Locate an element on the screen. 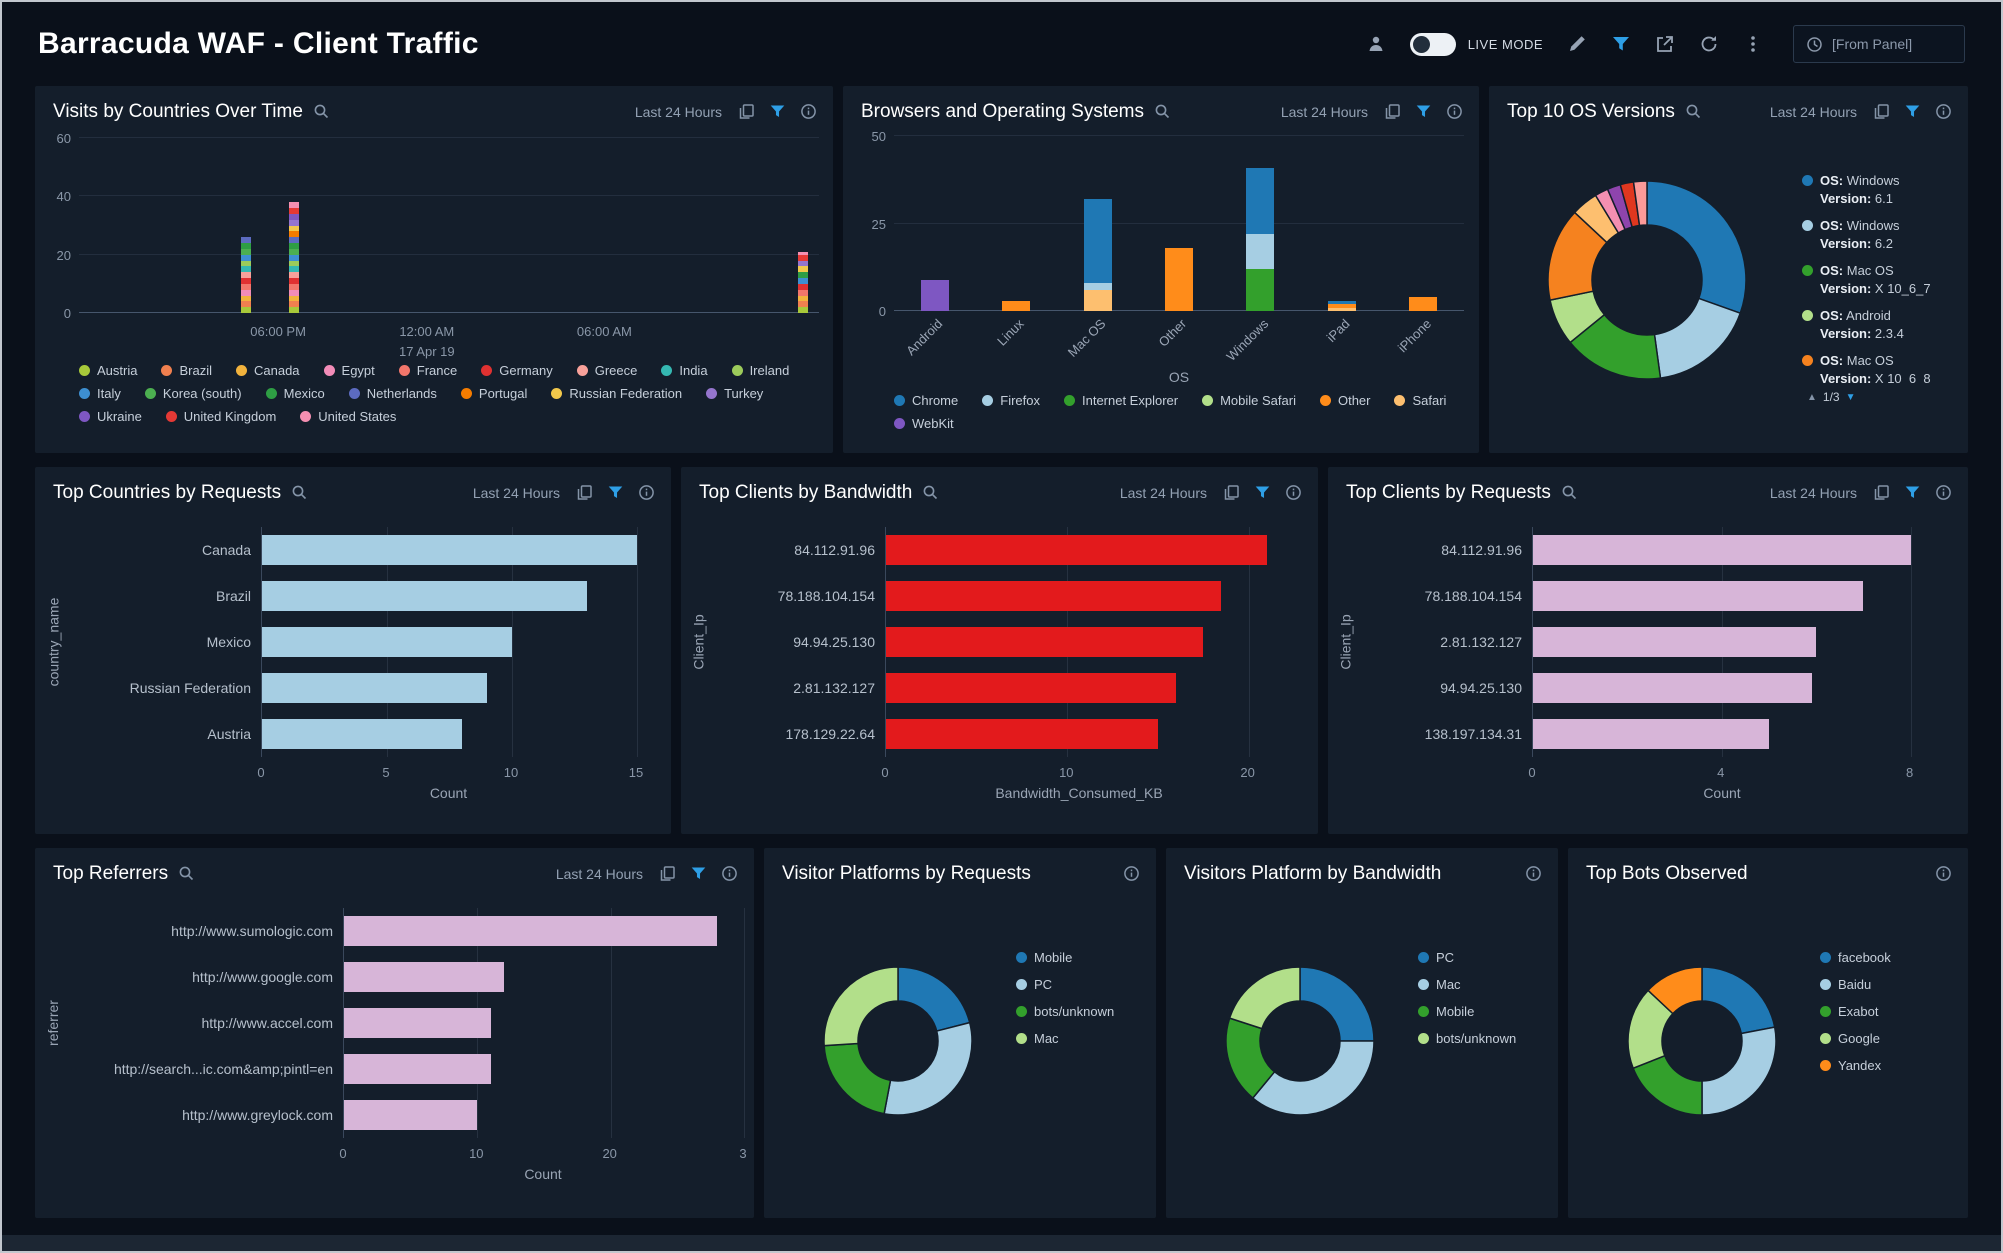 The width and height of the screenshot is (2003, 1253). legend-item: Egypt is located at coordinates (349, 370).